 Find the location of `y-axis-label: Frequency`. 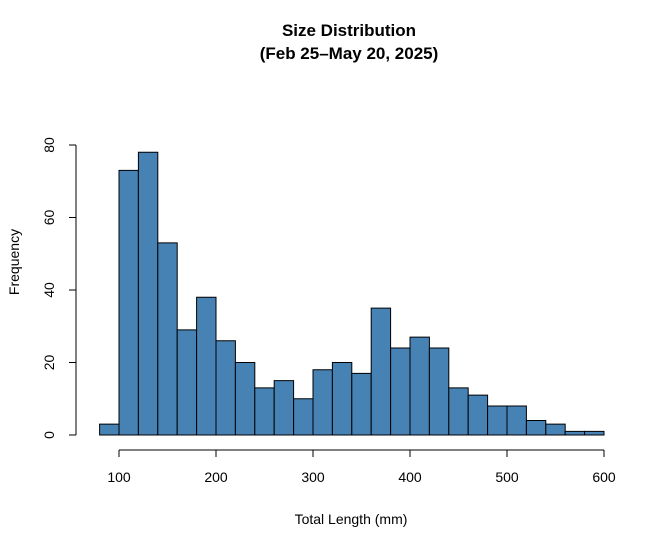

y-axis-label: Frequency is located at coordinates (14, 262).